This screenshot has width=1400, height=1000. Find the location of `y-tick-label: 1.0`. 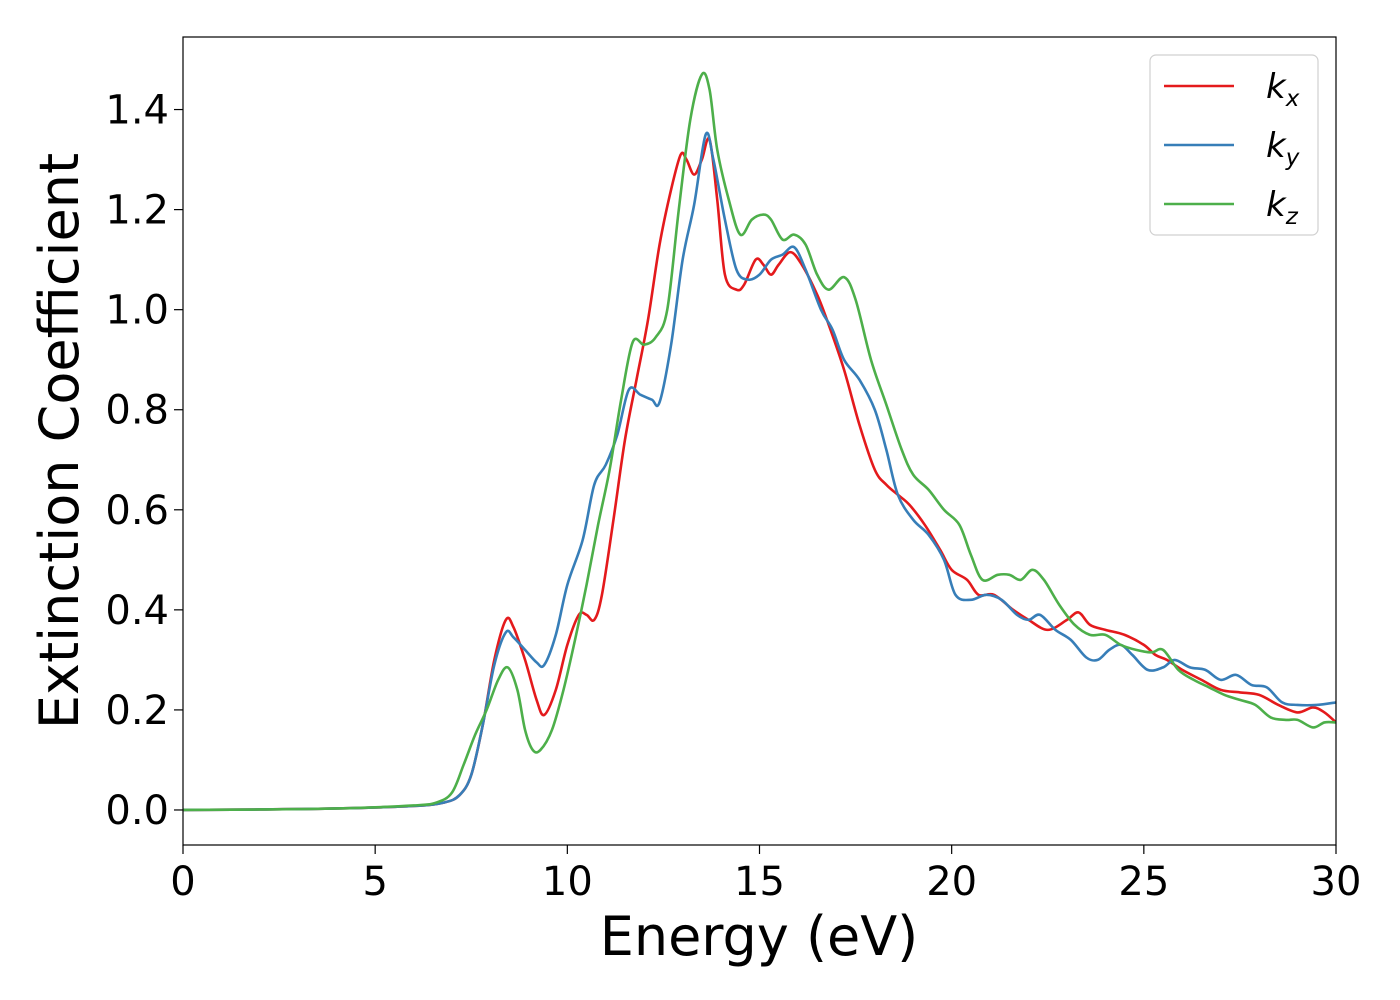

y-tick-label: 1.0 is located at coordinates (137, 311).